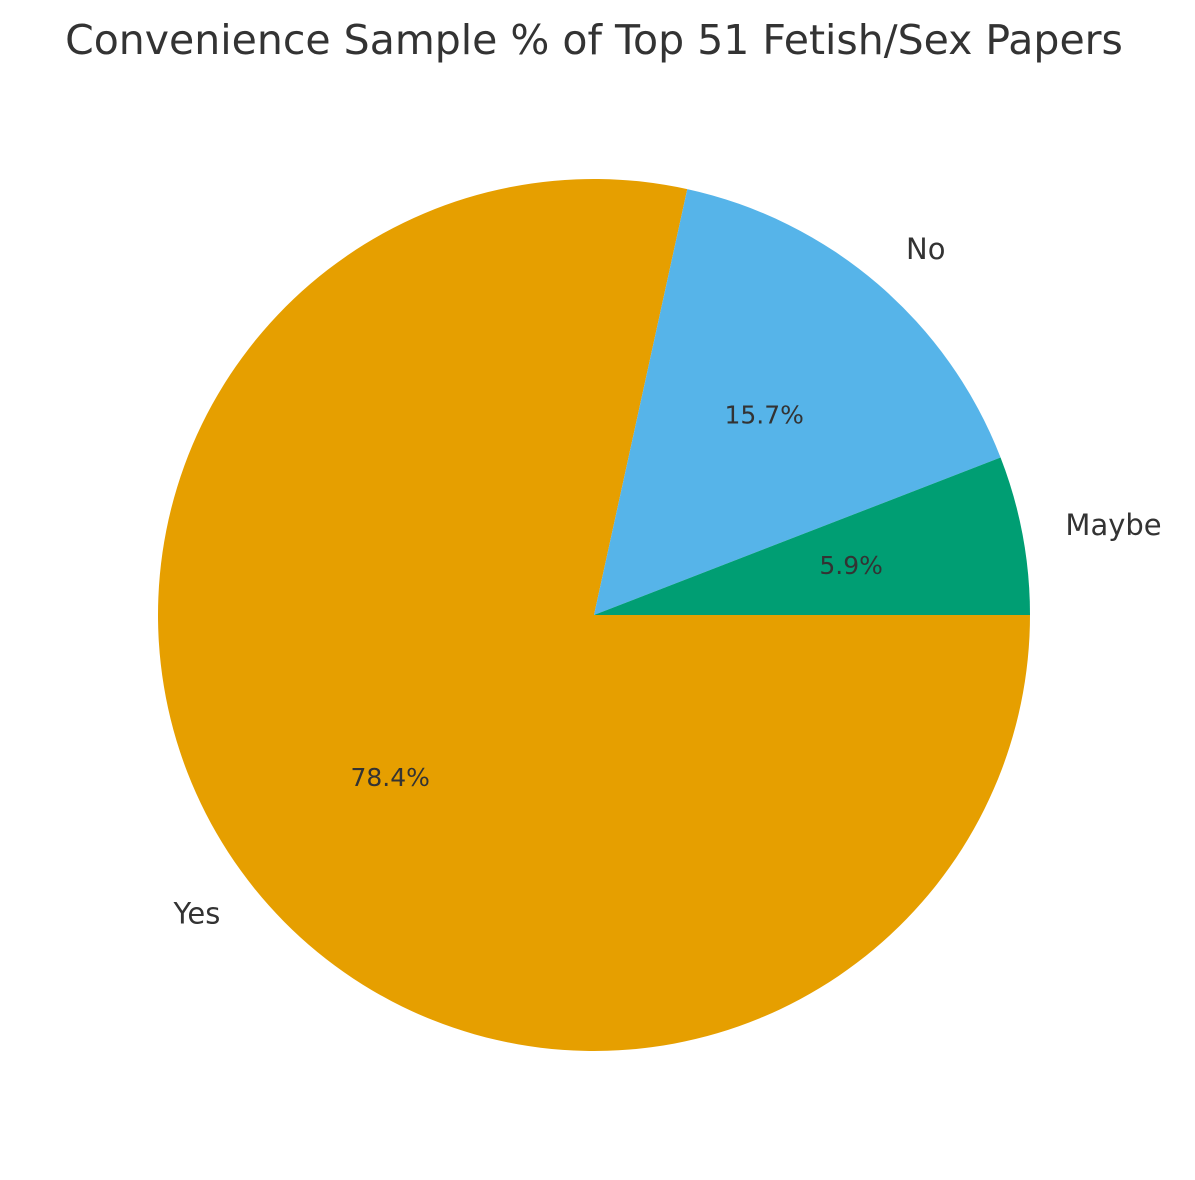 The height and width of the screenshot is (1180, 1195). What do you see at coordinates (763, 414) in the screenshot?
I see `slice-percent-no: 15.7%` at bounding box center [763, 414].